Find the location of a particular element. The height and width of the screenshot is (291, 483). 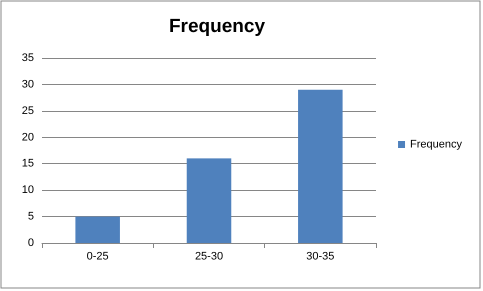

y-tick-label: 20 is located at coordinates (28, 137).